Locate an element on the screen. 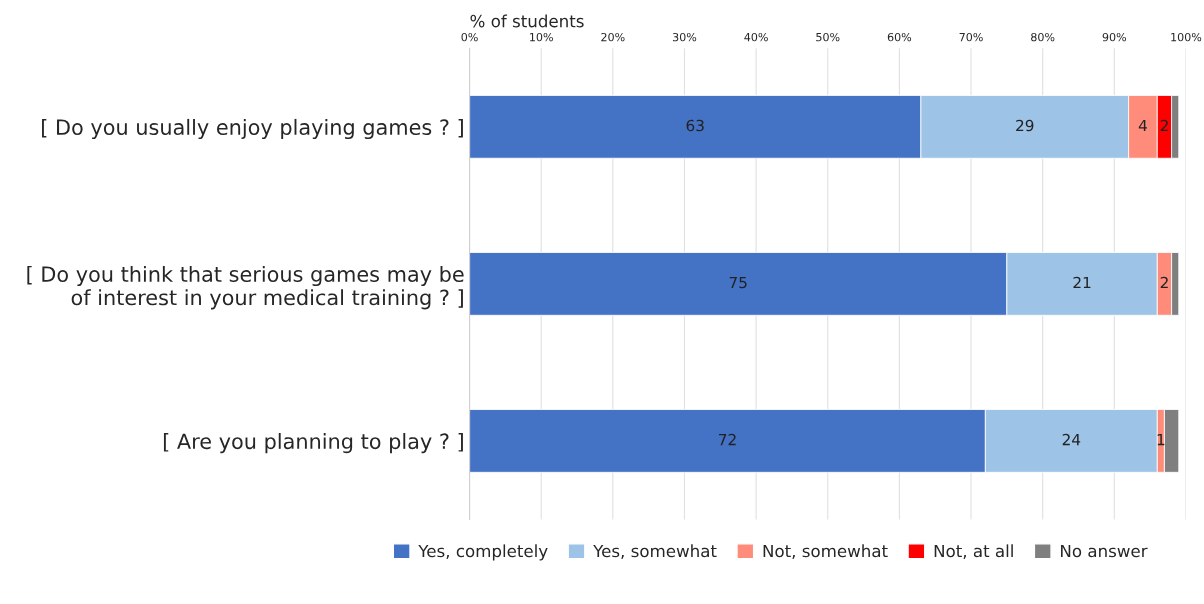  x-tick-label: 50% is located at coordinates (828, 37).